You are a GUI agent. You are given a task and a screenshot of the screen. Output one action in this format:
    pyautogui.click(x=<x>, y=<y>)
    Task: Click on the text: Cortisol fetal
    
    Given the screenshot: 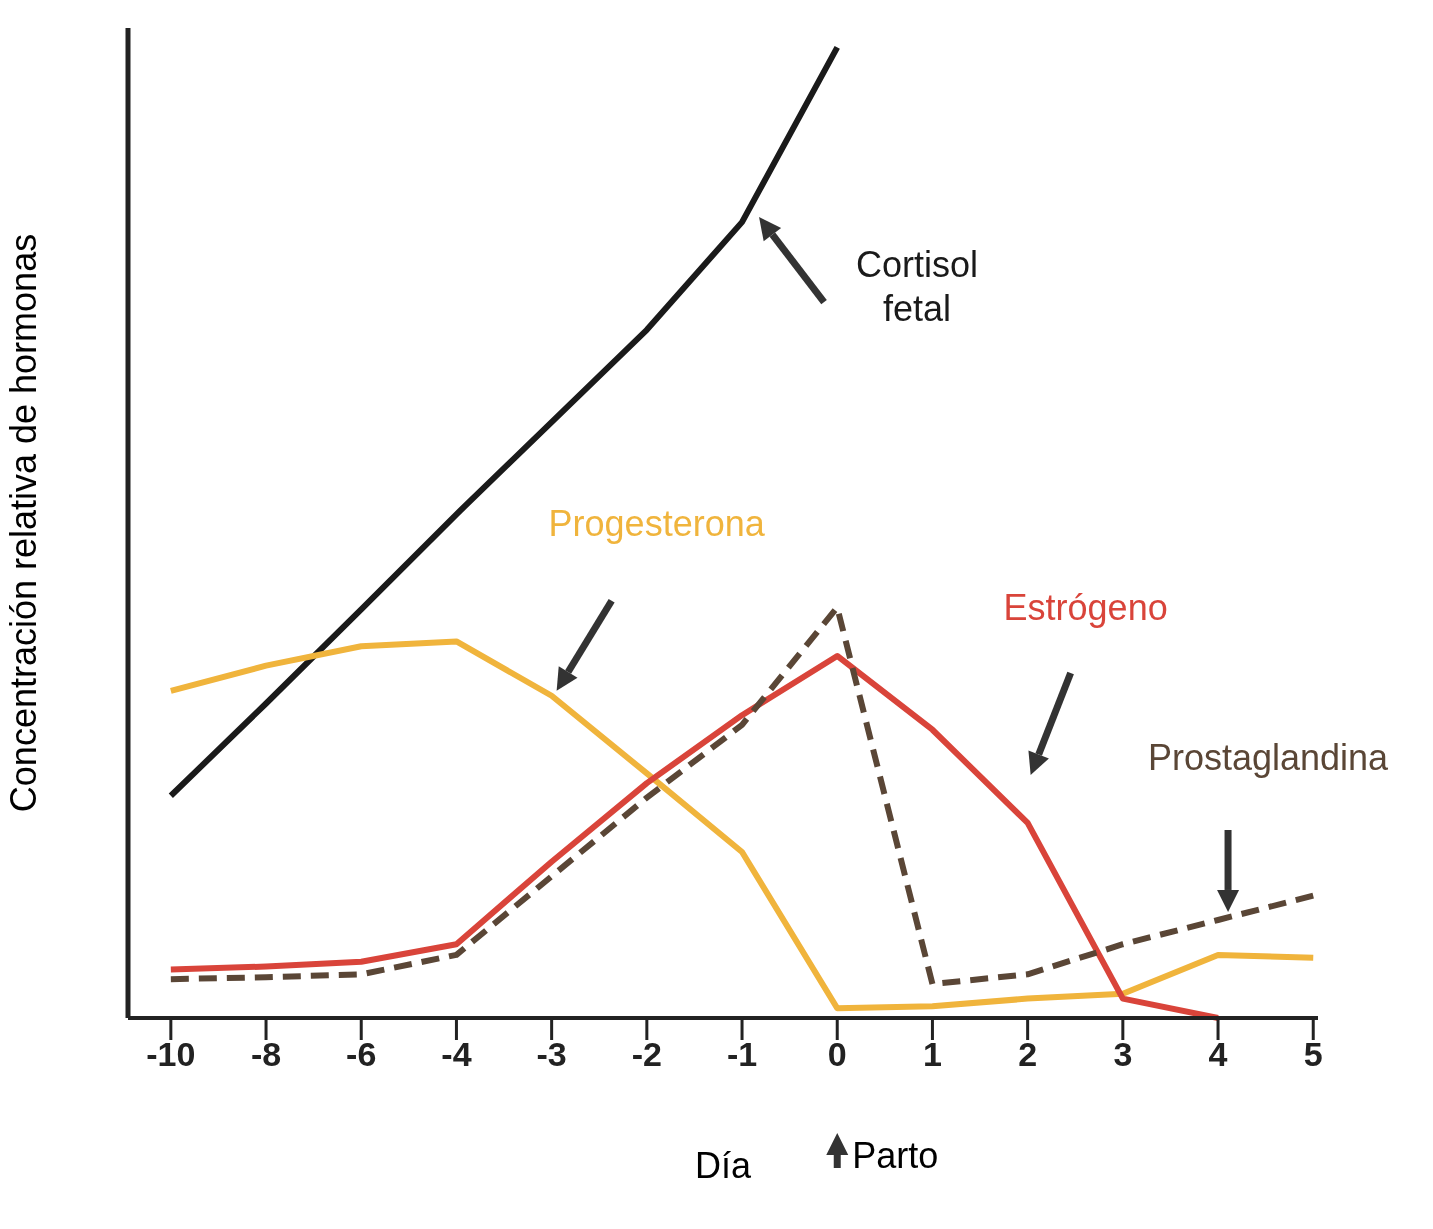 What is the action you would take?
    pyautogui.click(x=917, y=287)
    